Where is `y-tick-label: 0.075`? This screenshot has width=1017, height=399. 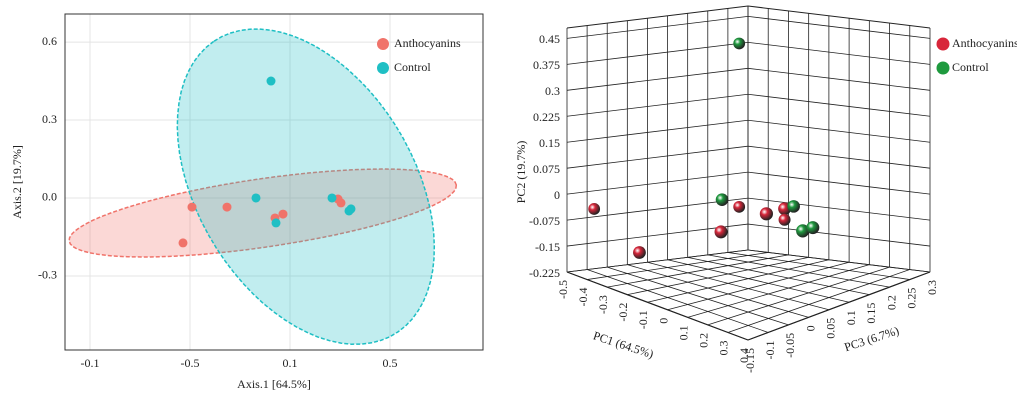
y-tick-label: 0.075 is located at coordinates (546, 169).